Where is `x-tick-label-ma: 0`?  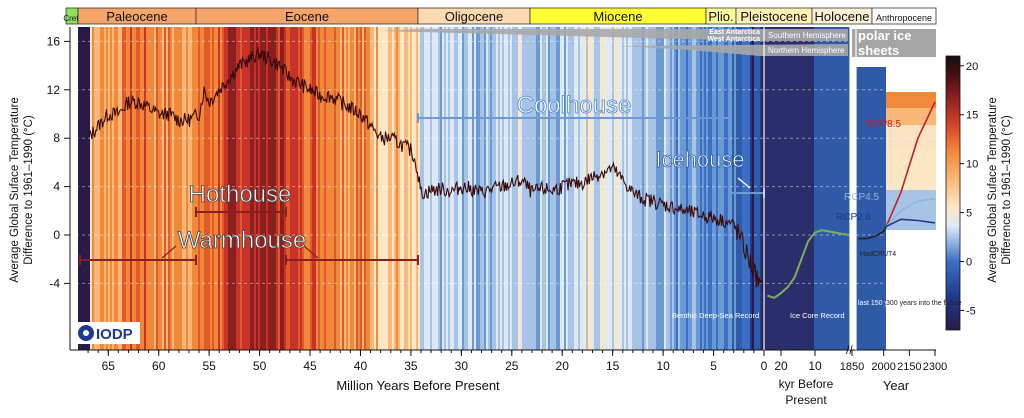
x-tick-label-ma: 0 is located at coordinates (764, 366).